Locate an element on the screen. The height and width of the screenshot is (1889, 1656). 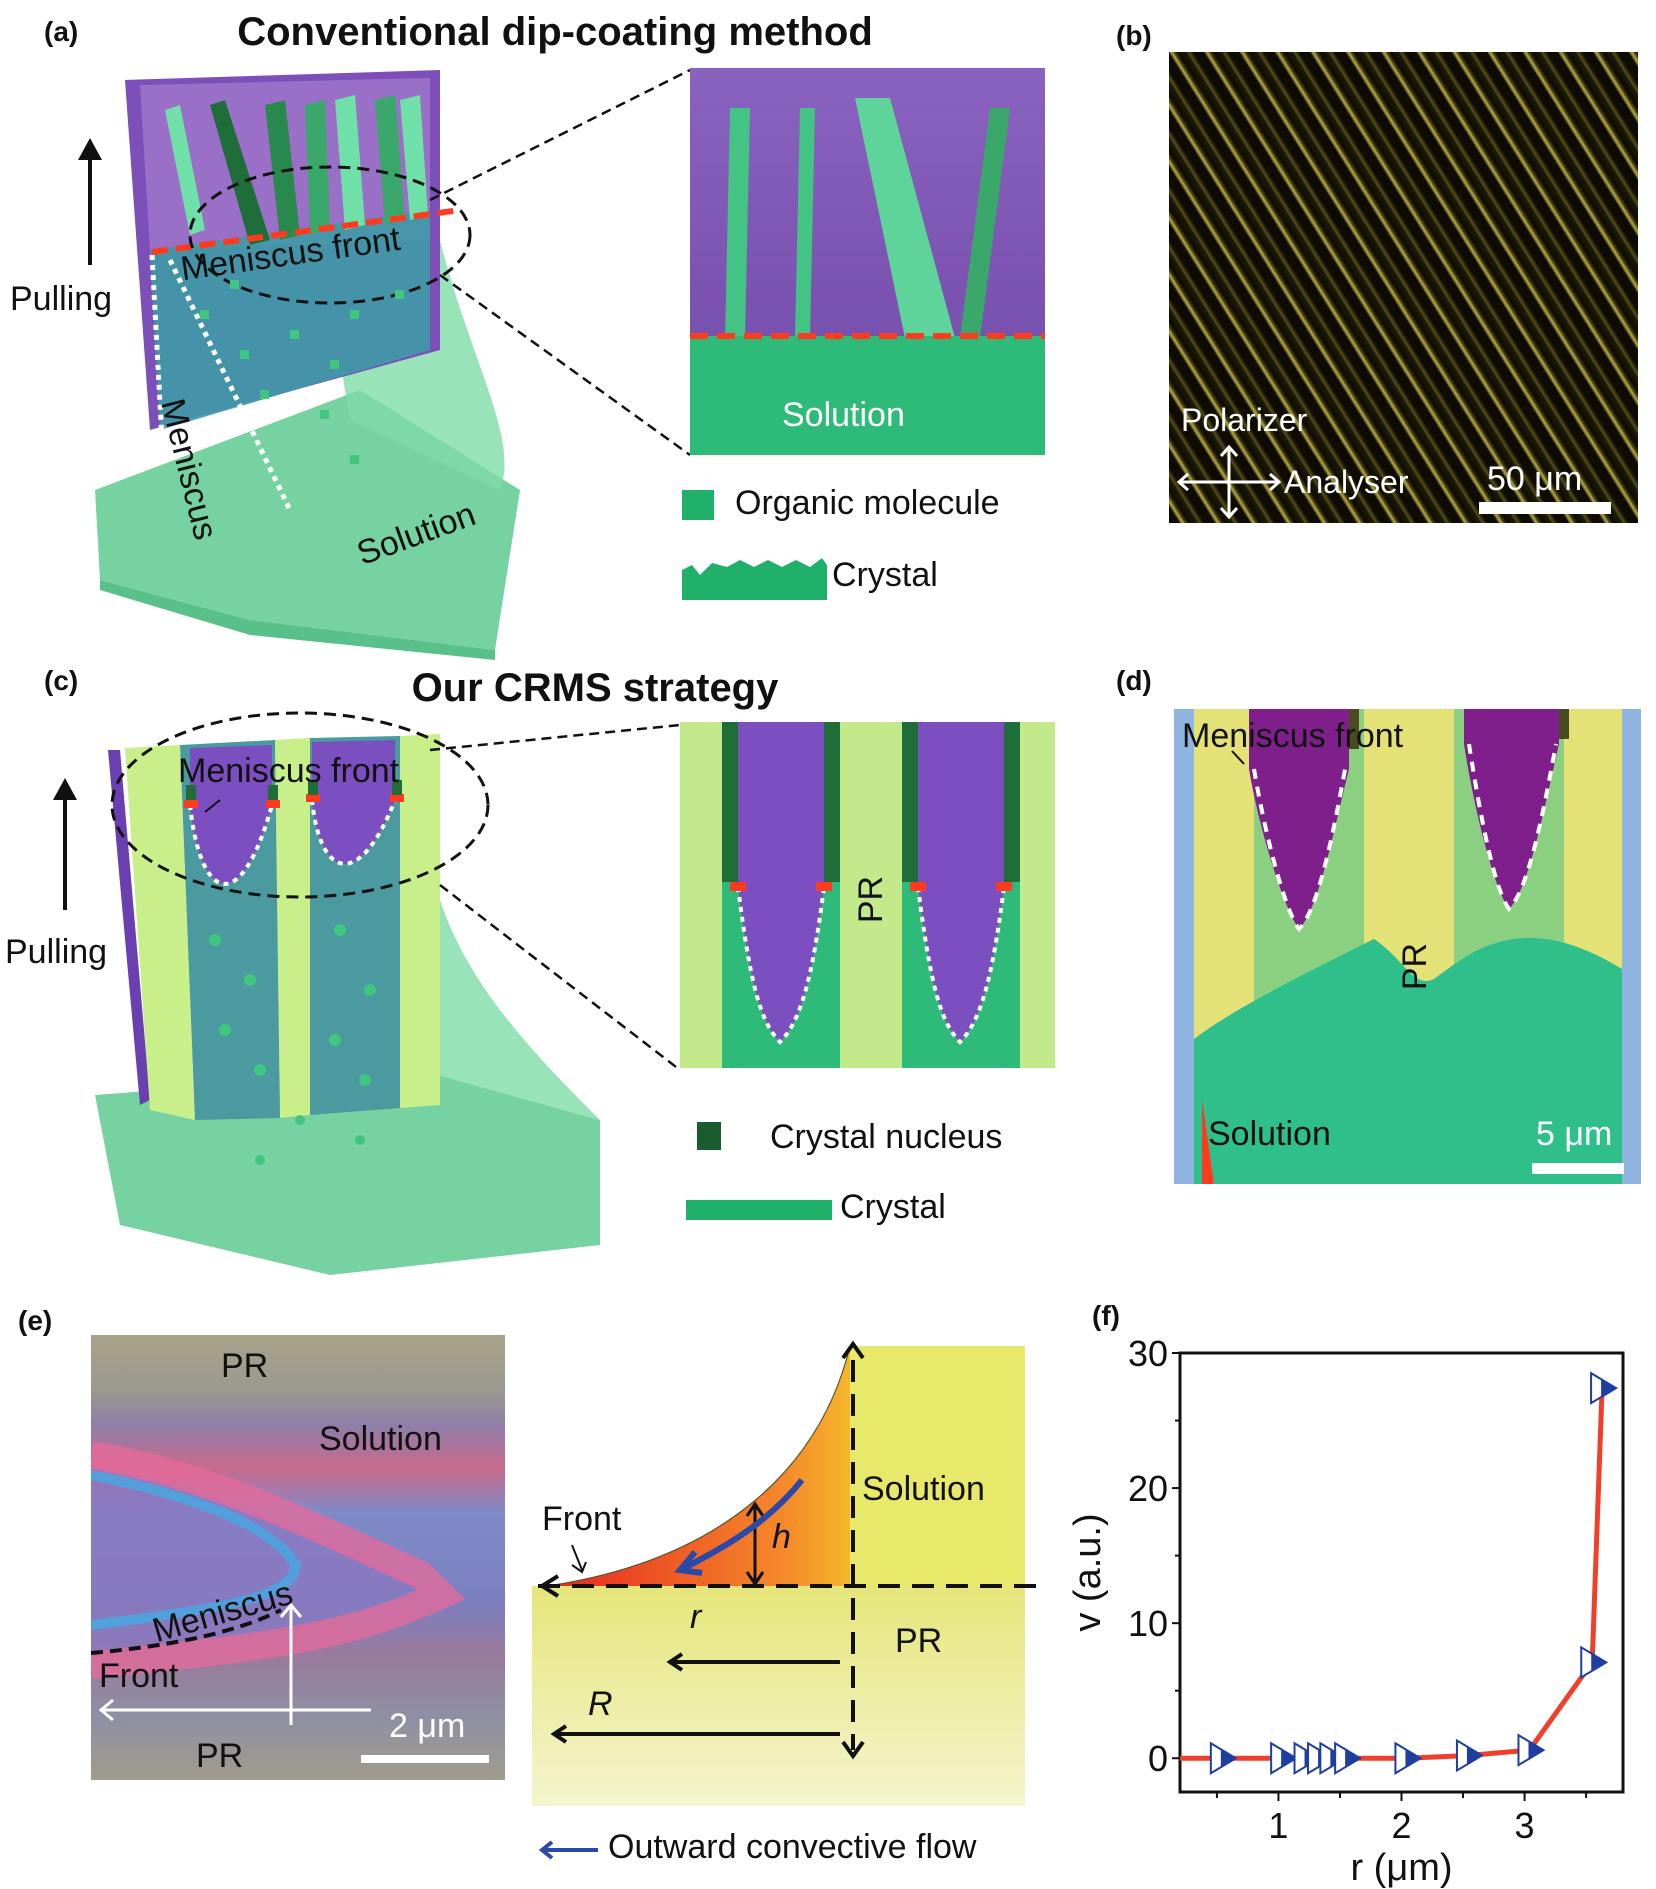
panel-d-meniscus-front-label: Meniscus front is located at coordinates (1293, 736).